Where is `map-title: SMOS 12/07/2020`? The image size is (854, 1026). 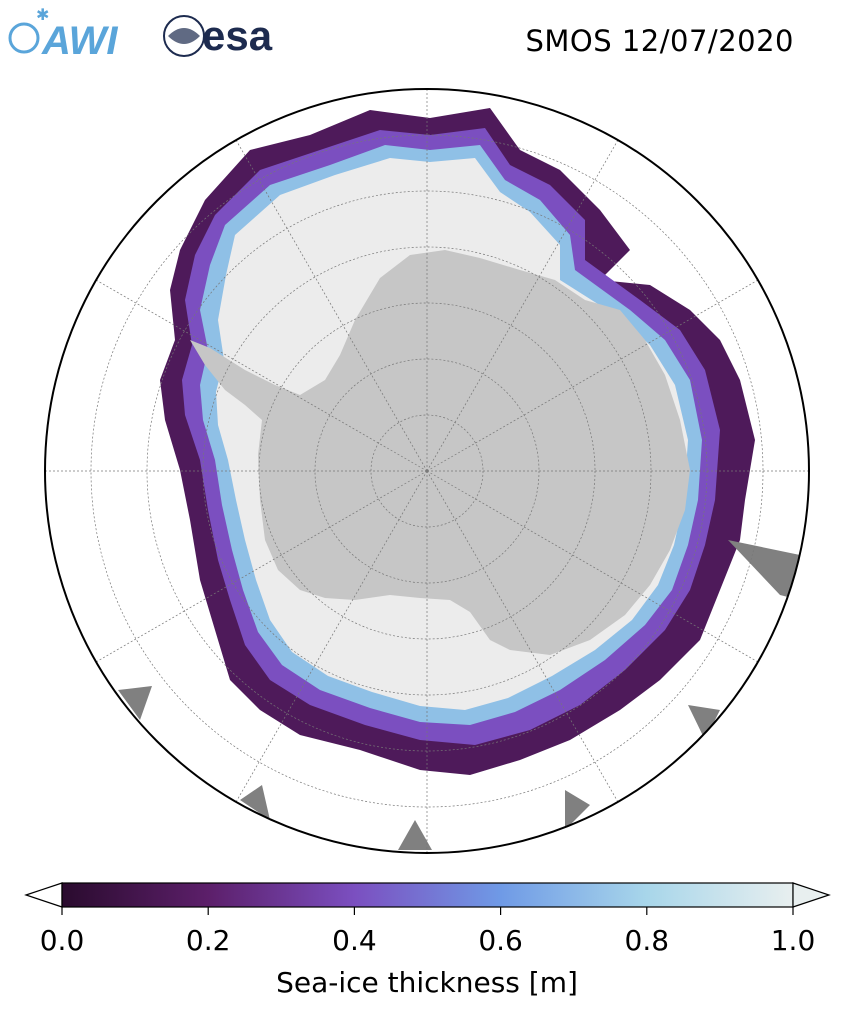
map-title: SMOS 12/07/2020 is located at coordinates (659, 41).